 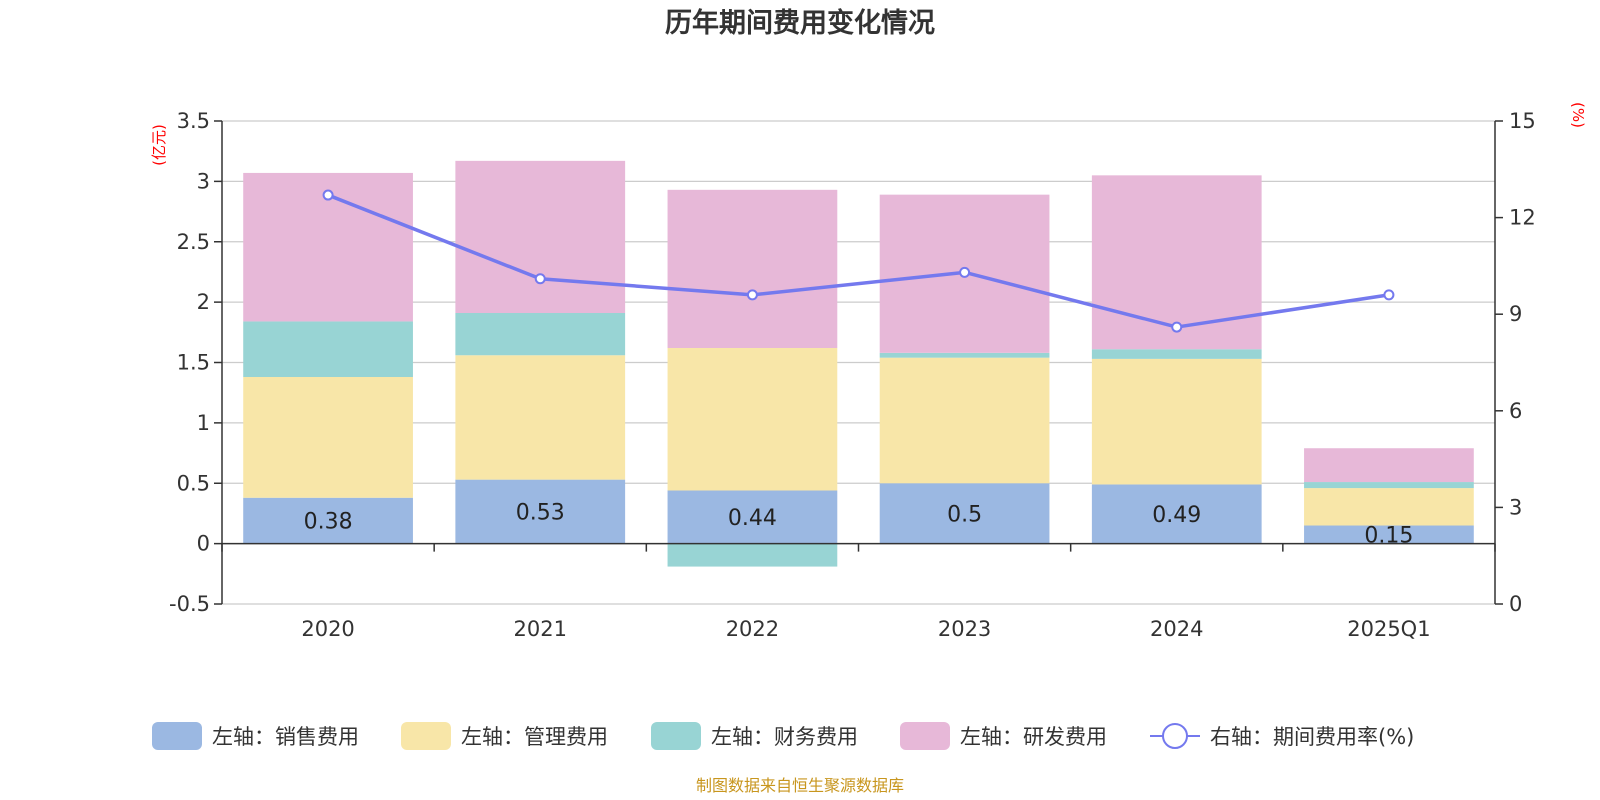 I want to click on bar-3-2024, so click(x=1176, y=354).